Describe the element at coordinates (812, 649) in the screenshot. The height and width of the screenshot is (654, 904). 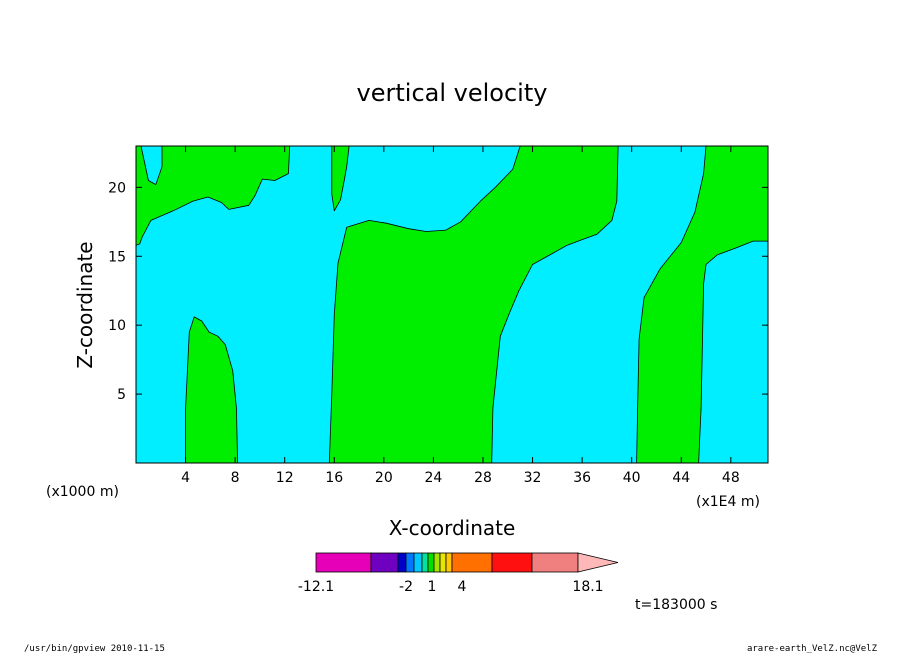
I see `footer-variable: arare-earth_VelZ.nc@VelZ` at that location.